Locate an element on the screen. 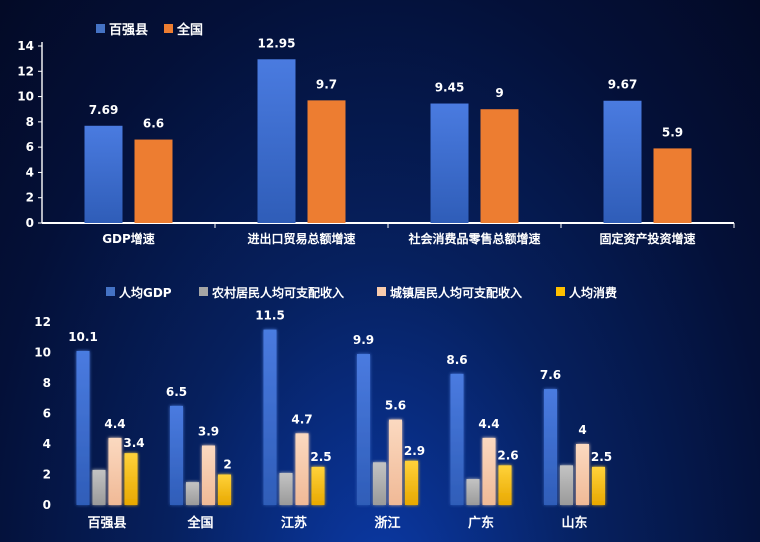 This screenshot has height=542, width=760. legend-label: 城镇居民人均可支配收入 is located at coordinates (456, 292).